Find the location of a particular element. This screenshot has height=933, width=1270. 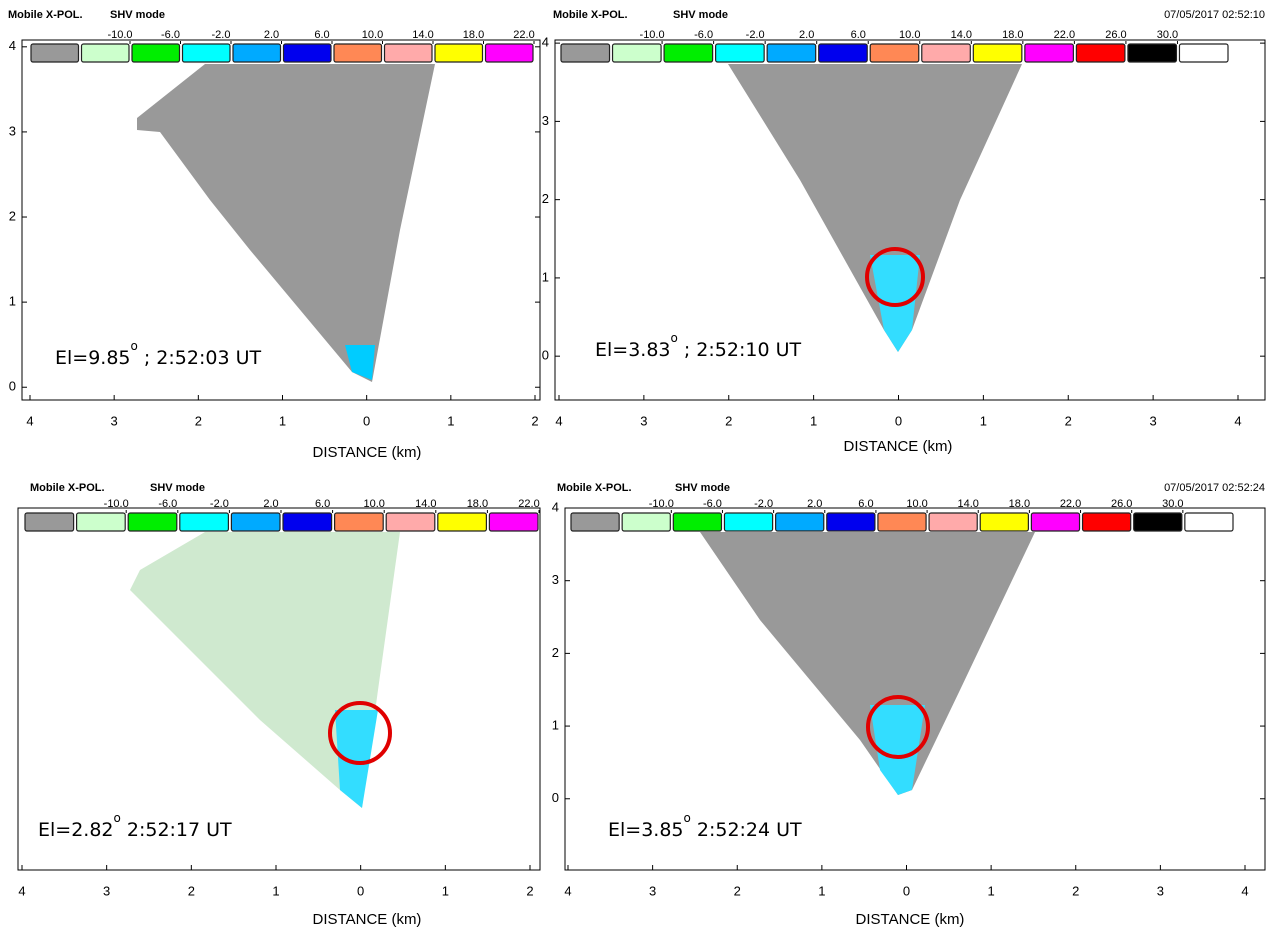

colorbar-tick-label: -2.0 is located at coordinates (219, 504).